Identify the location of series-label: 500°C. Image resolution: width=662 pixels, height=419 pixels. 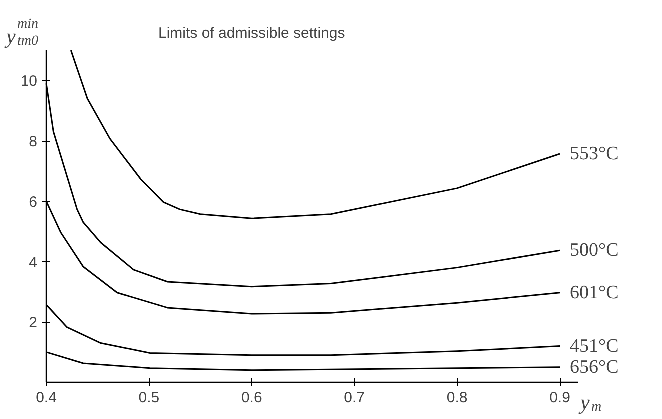
(594, 251).